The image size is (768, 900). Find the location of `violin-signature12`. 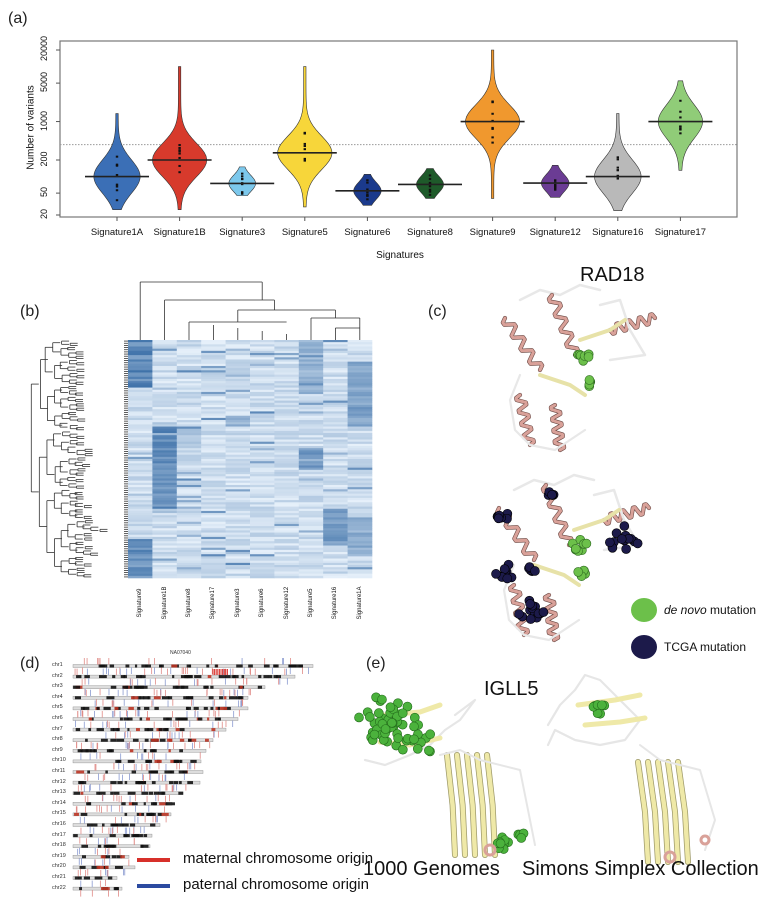

violin-signature12 is located at coordinates (555, 181).